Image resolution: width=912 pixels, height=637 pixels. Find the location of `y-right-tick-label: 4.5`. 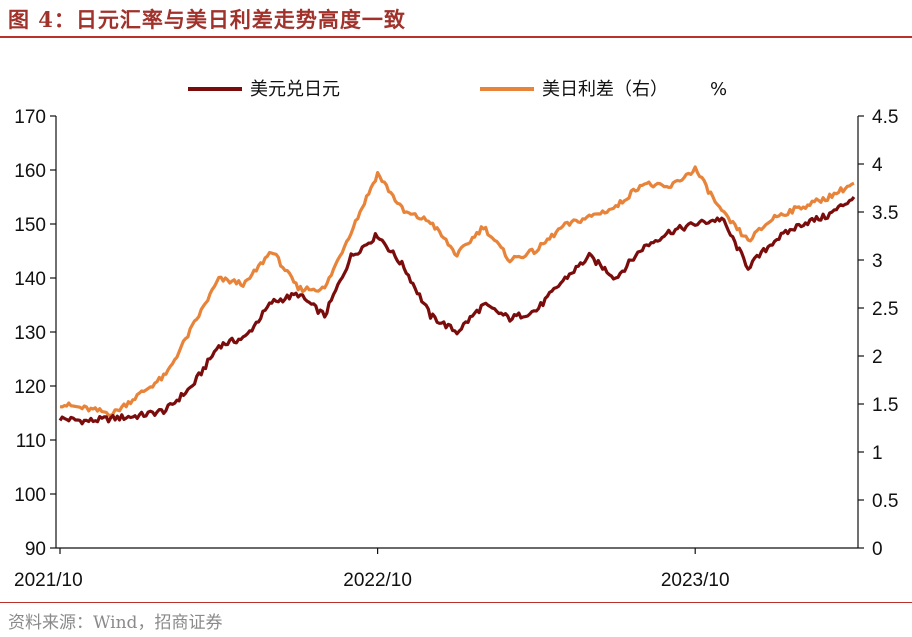

y-right-tick-label: 4.5 is located at coordinates (885, 117).